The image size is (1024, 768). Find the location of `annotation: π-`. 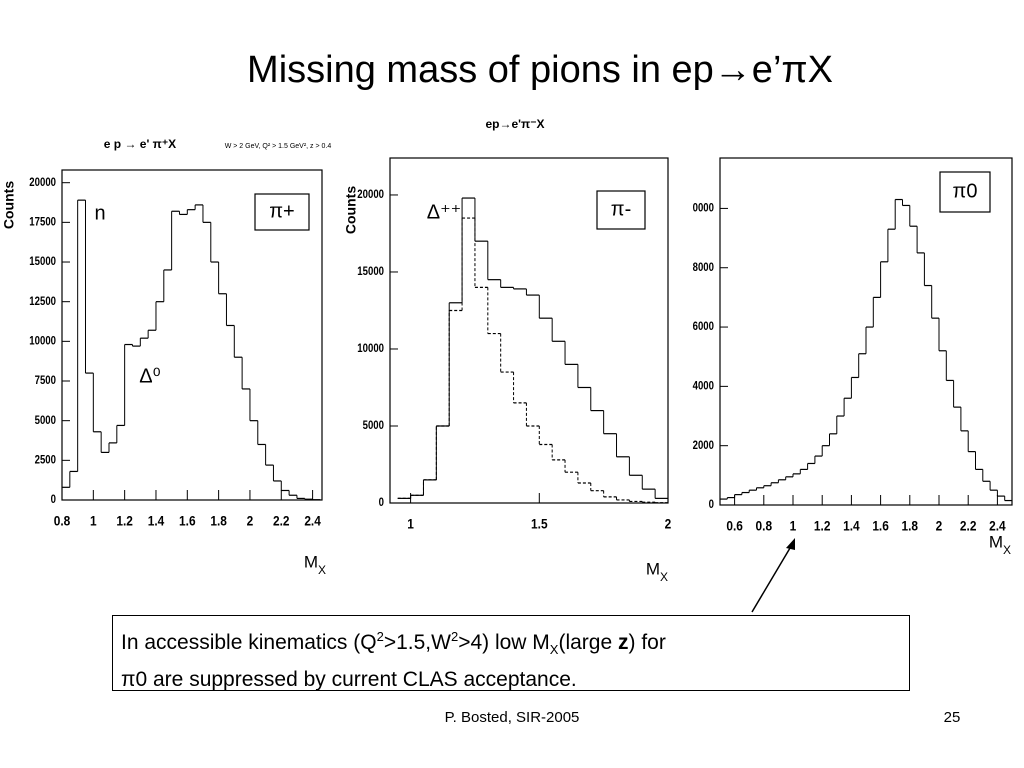

annotation: π- is located at coordinates (621, 209).